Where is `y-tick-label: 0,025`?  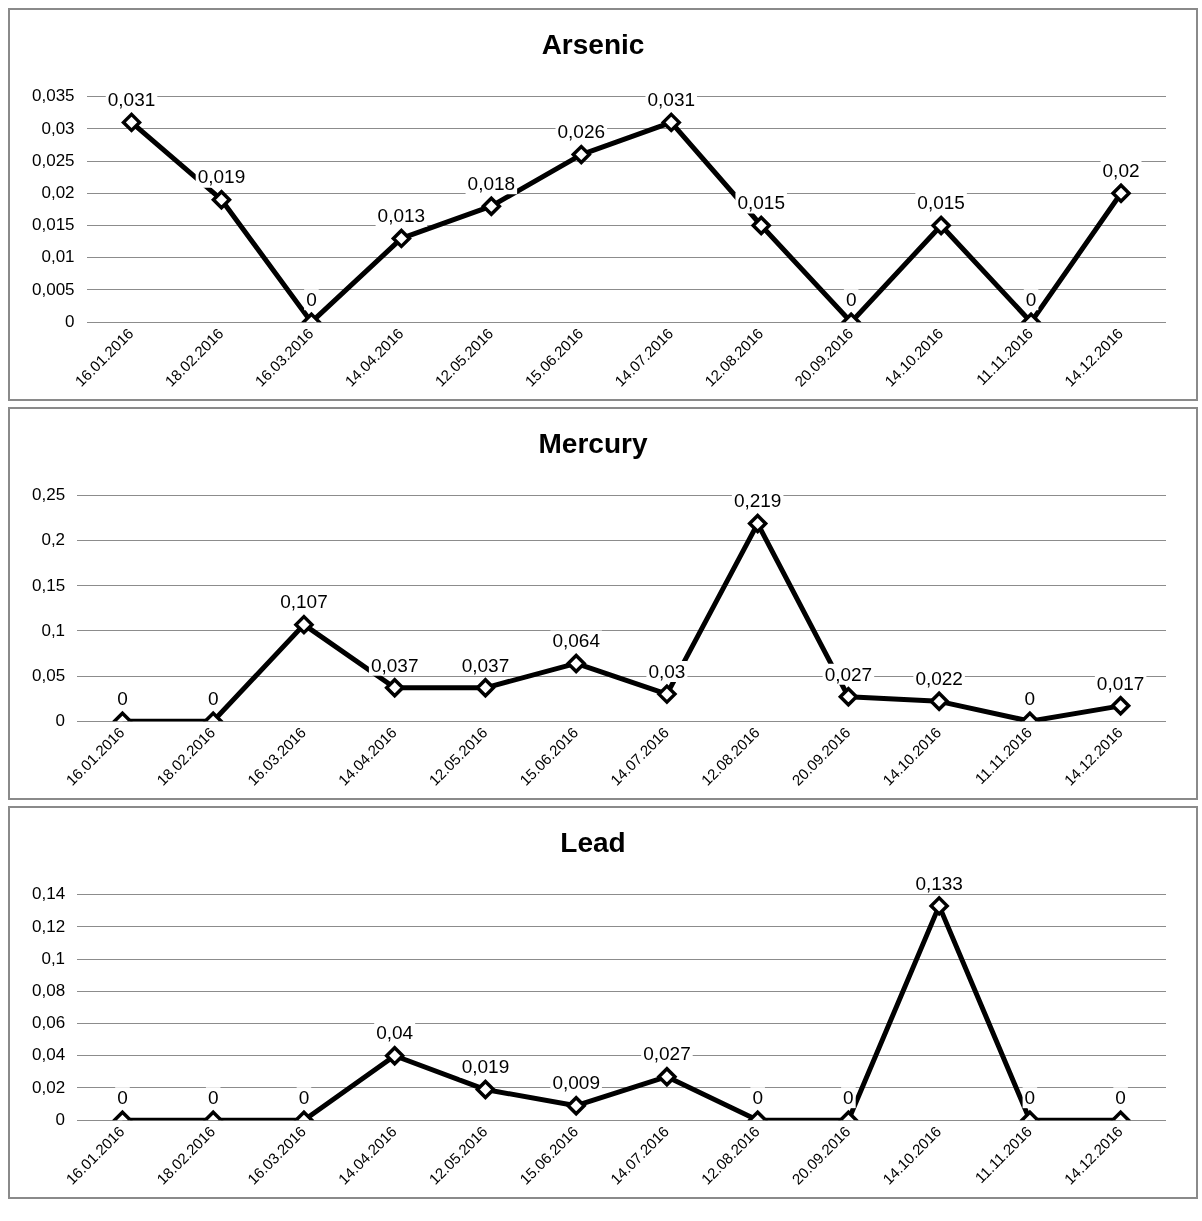
y-tick-label: 0,025 is located at coordinates (53, 160).